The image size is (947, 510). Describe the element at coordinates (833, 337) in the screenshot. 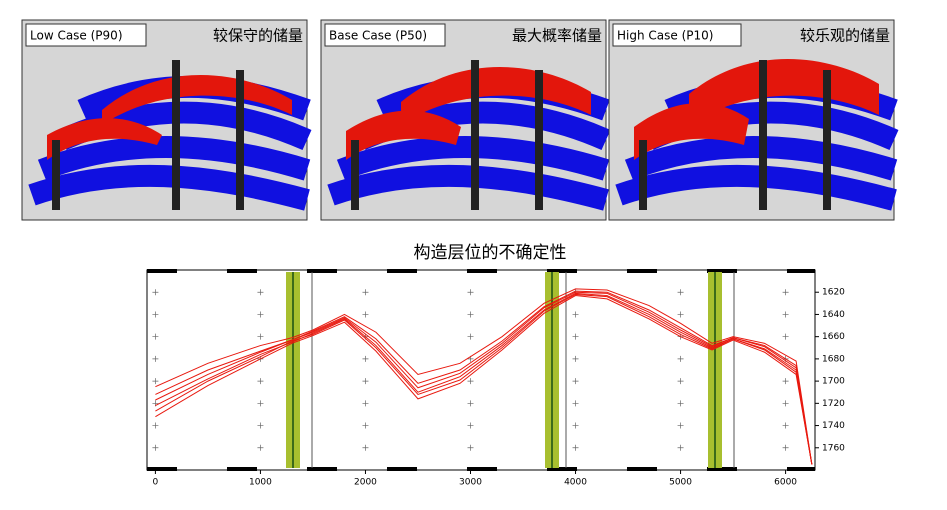

I see `y-tick-label: 1660` at that location.